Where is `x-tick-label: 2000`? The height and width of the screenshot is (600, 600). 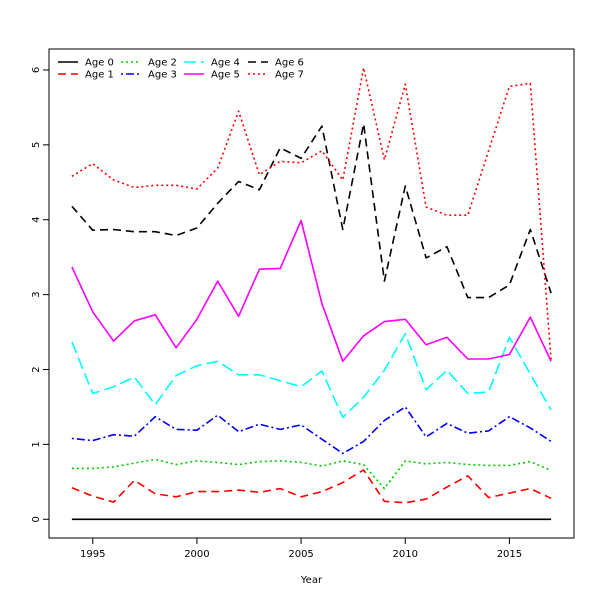
x-tick-label: 2000 is located at coordinates (196, 554).